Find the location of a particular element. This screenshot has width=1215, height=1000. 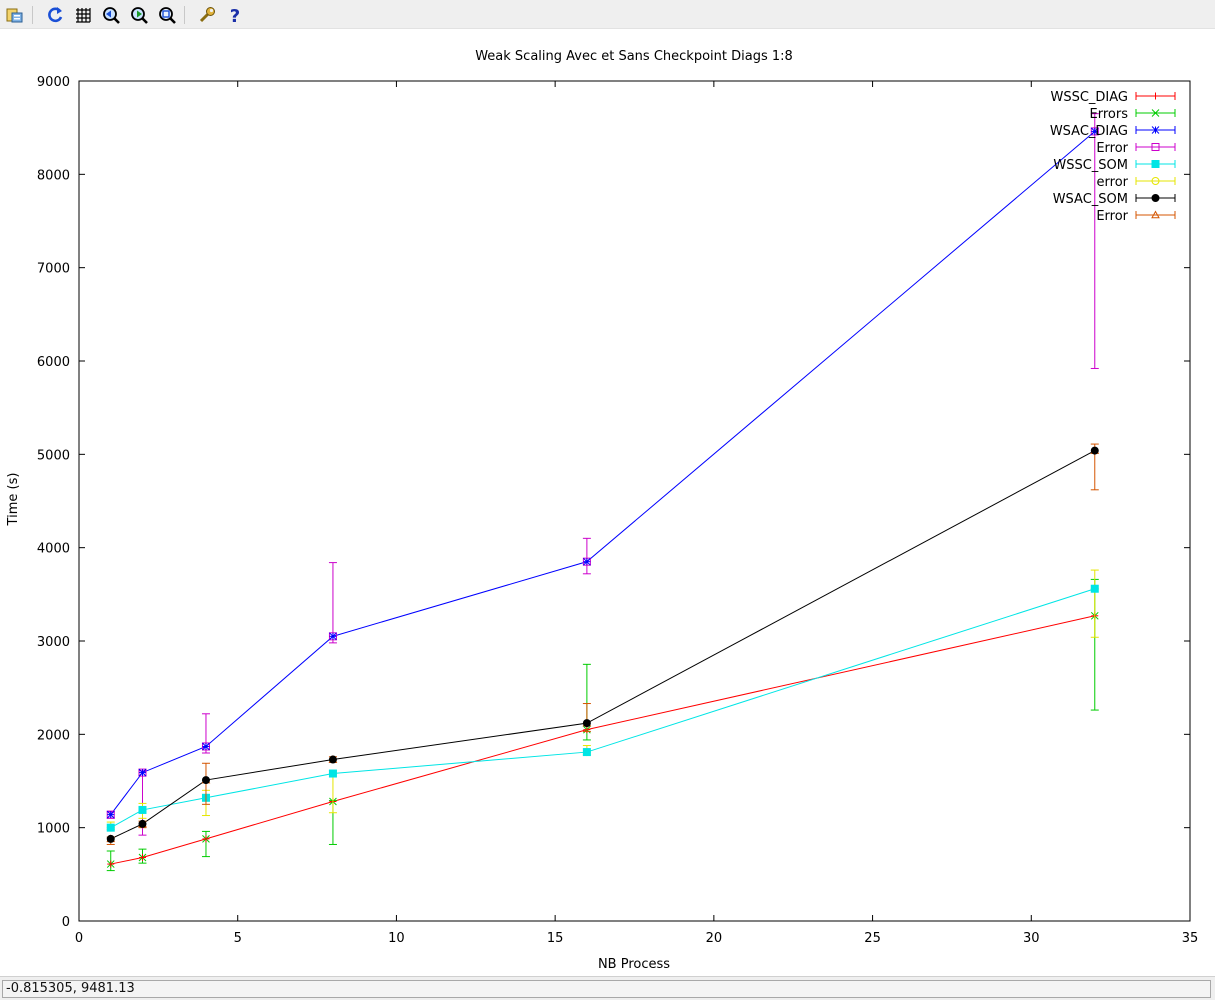

zoom-next-icon is located at coordinates (139, 15).